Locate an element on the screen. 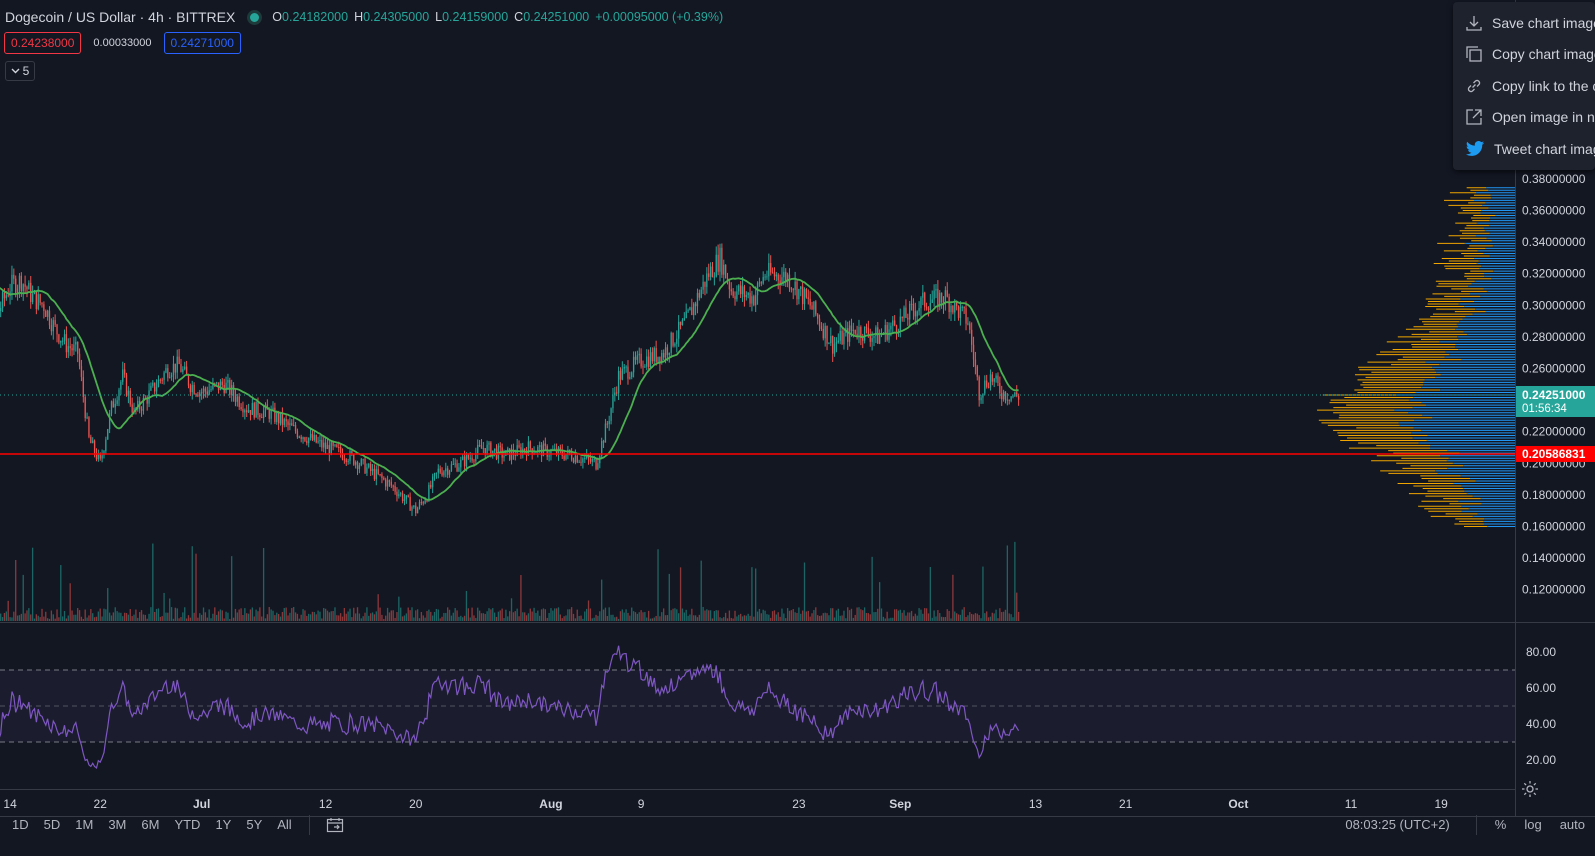 This screenshot has width=1595, height=856. percent-scale-toggle: % is located at coordinates (1500, 824).